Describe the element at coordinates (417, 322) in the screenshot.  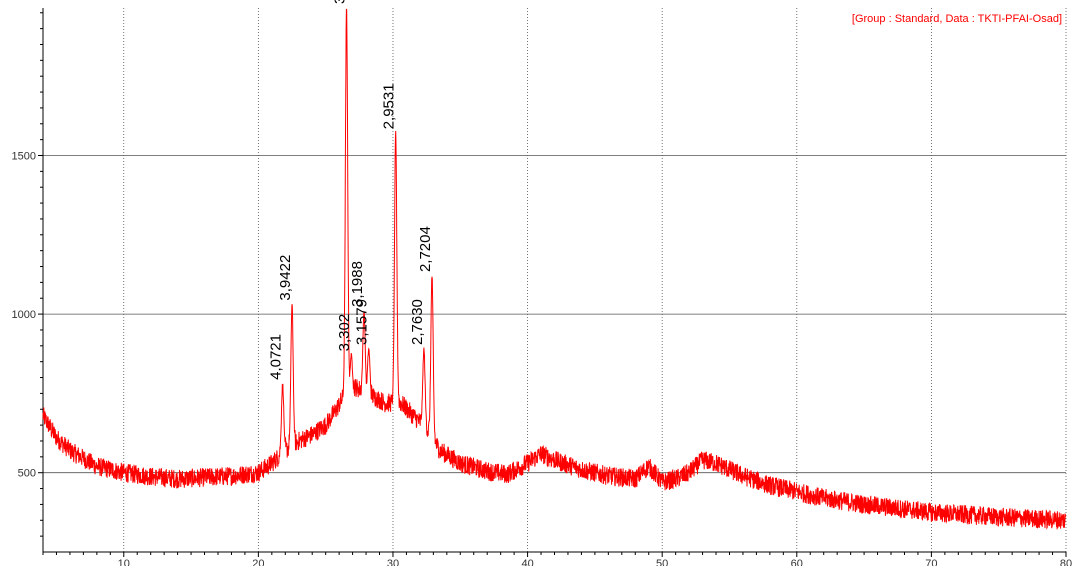
I see `peak-label: 2,7630` at that location.